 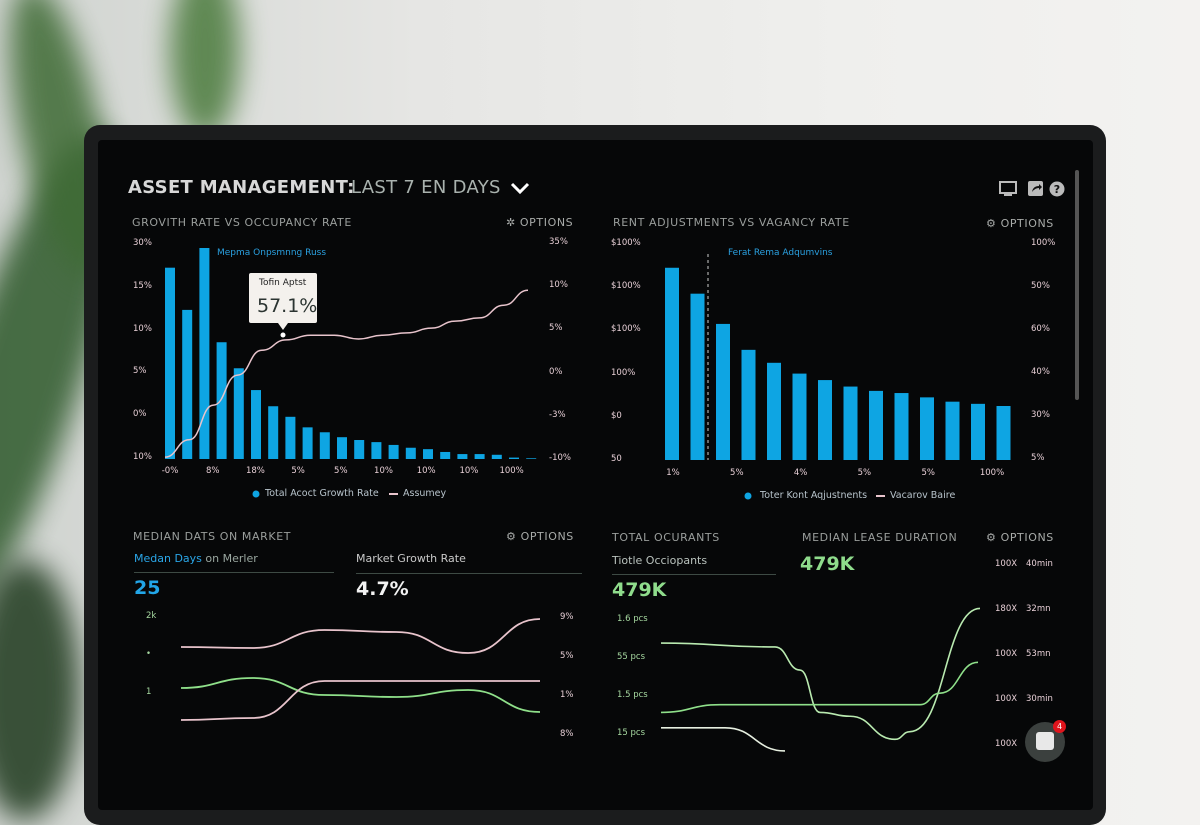 I want to click on chart-annotation: Ferat Rema Adqumvins, so click(x=780, y=253).